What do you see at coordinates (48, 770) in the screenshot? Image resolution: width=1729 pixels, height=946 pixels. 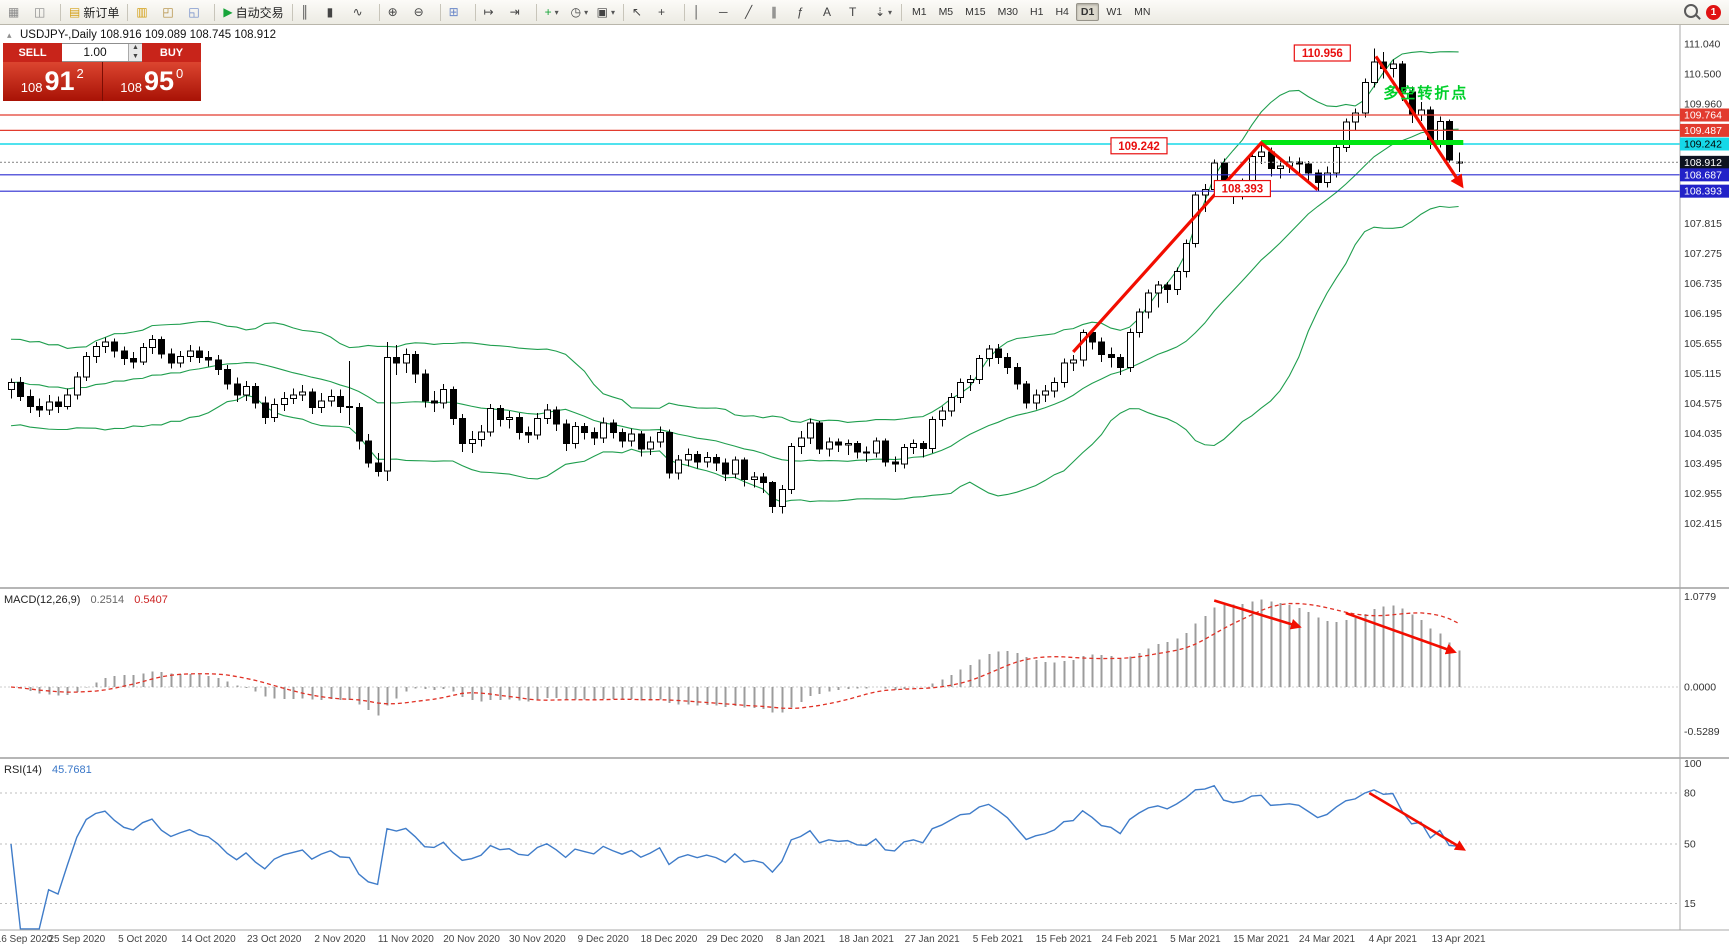 I see `rsi-indicator-label: RSI(14) 45.7681` at bounding box center [48, 770].